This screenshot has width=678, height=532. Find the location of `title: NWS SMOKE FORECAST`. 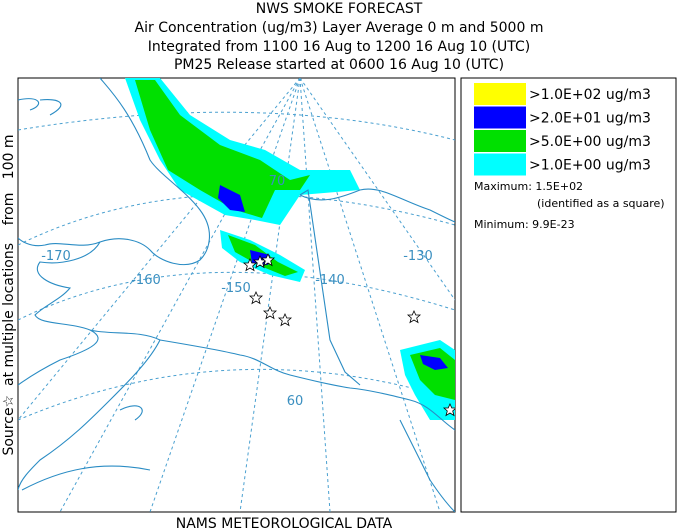

title: NWS SMOKE FORECAST is located at coordinates (339, 9).